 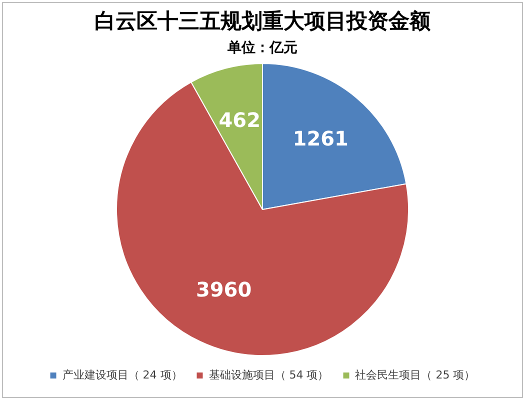 What do you see at coordinates (320, 138) in the screenshot?
I see `data-label: 1261` at bounding box center [320, 138].